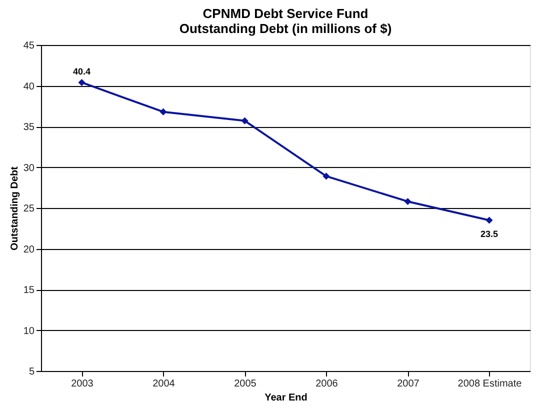 This screenshot has height=410, width=544. What do you see at coordinates (29, 290) in the screenshot?
I see `y-tick-label: 15` at bounding box center [29, 290].